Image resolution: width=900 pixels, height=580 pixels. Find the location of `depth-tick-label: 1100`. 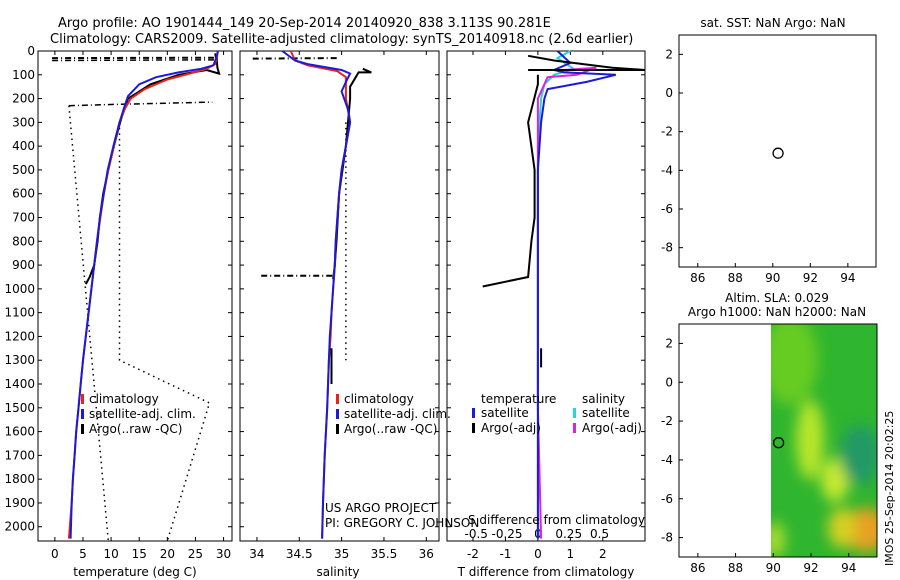

depth-tick-label: 1100 is located at coordinates (19, 313).